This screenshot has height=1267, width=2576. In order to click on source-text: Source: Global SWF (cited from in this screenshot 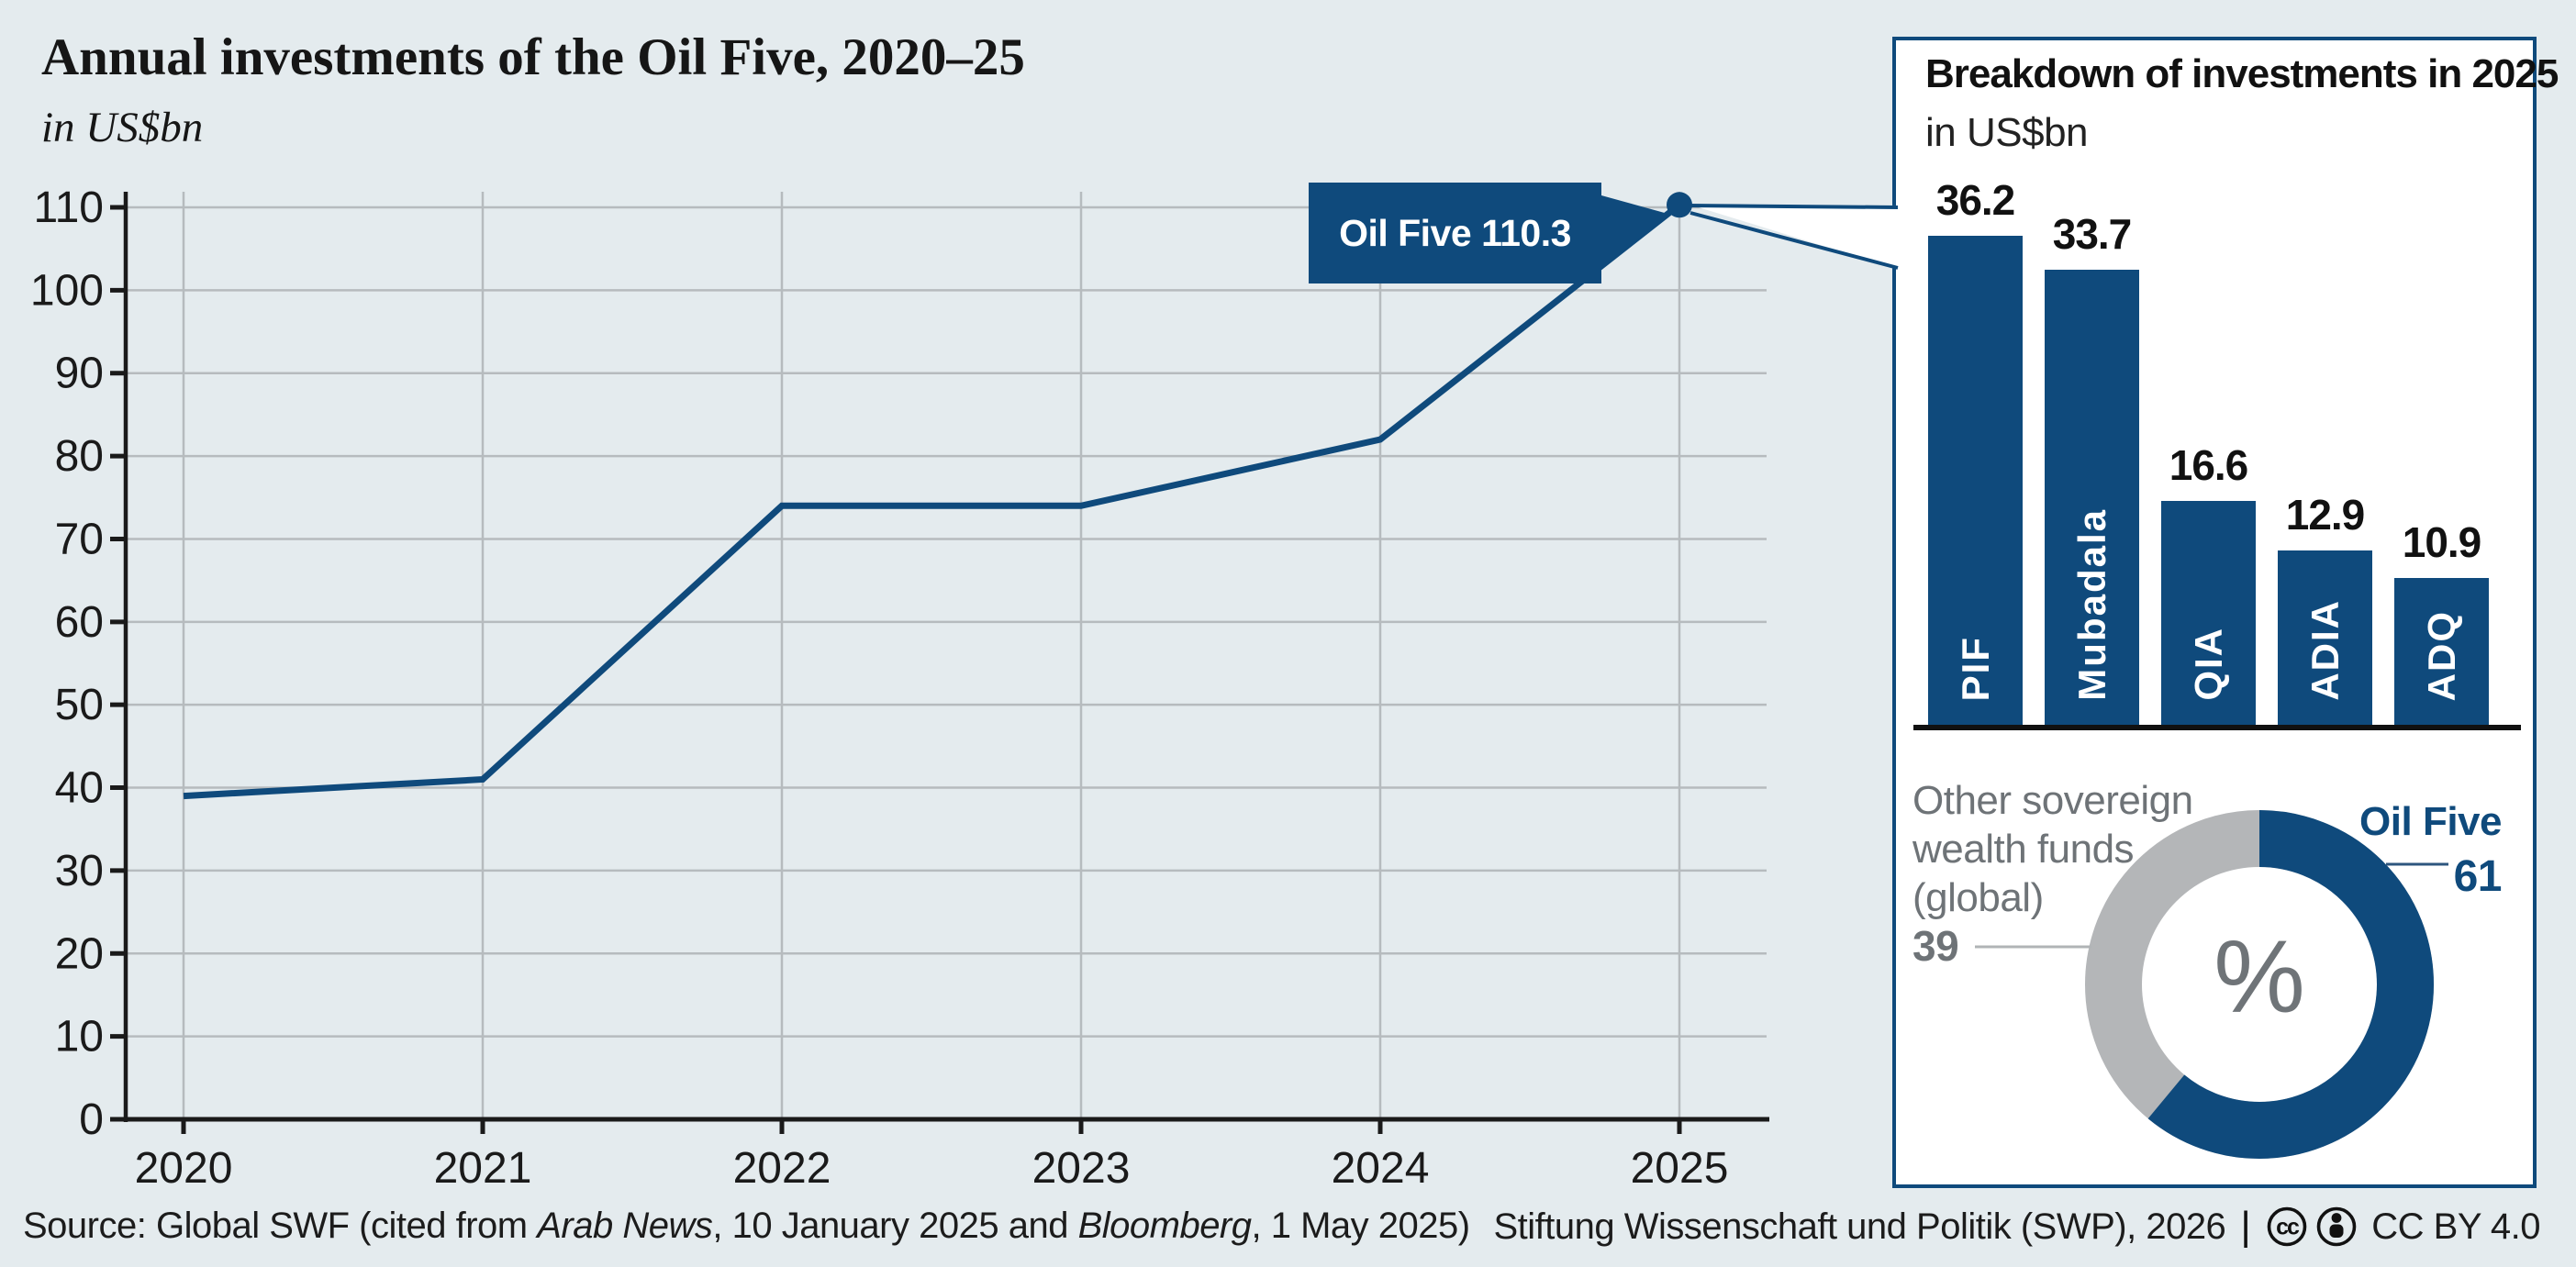, I will do `click(280, 1226)`.